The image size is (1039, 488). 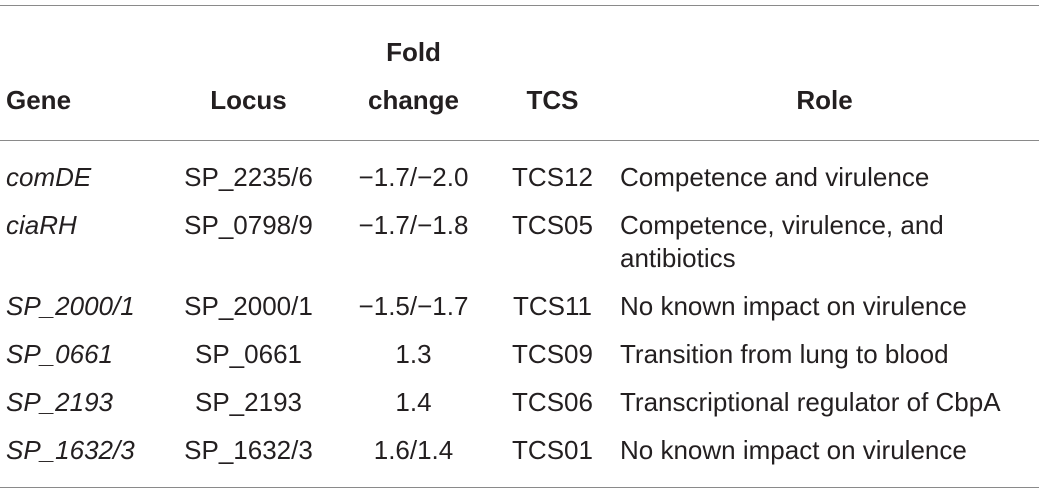 What do you see at coordinates (413, 305) in the screenshot?
I see `table-cell: −1.5/−1.7` at bounding box center [413, 305].